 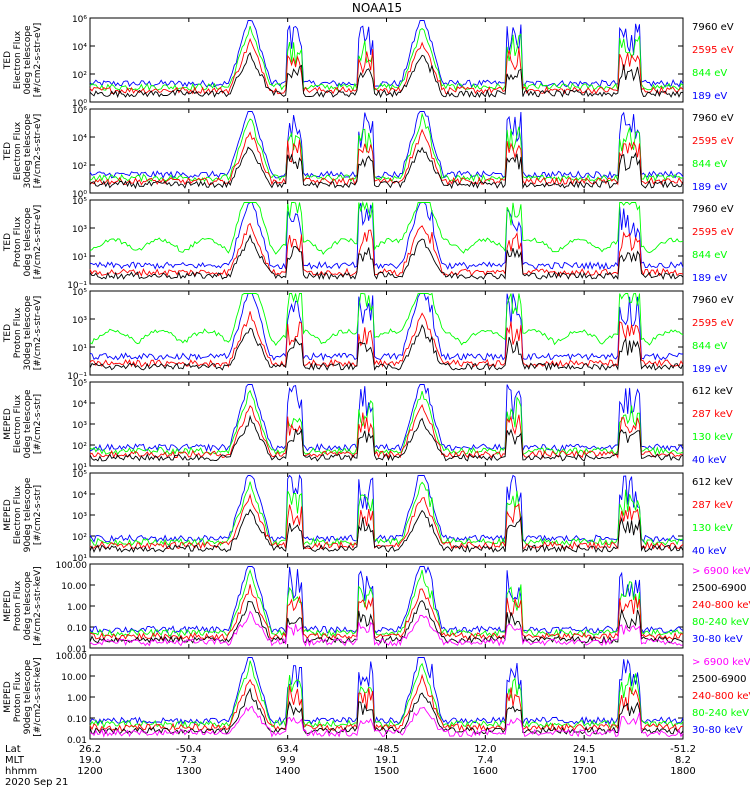 What do you see at coordinates (79, 293) in the screenshot?
I see `y-tick-label: 10⁵` at bounding box center [79, 293].